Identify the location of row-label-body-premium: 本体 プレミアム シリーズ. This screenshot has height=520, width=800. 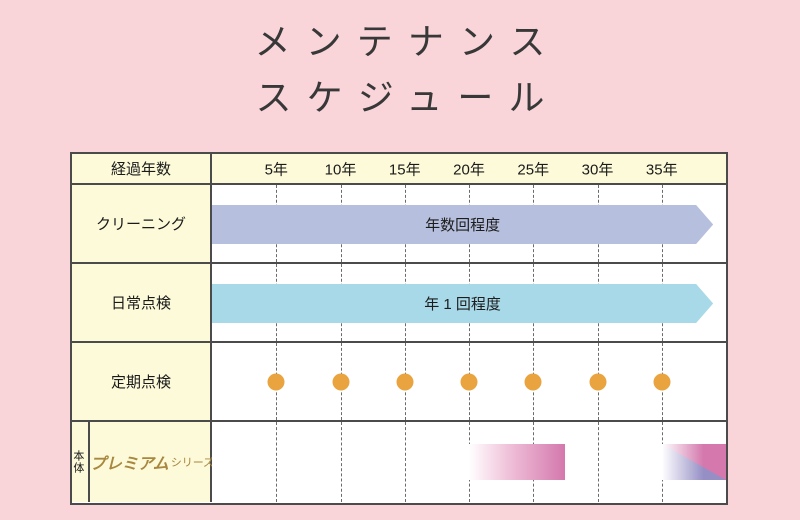
(143, 462).